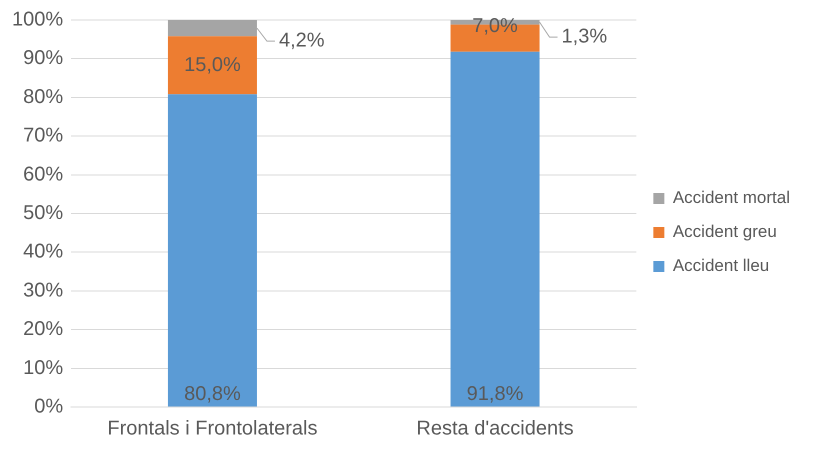  I want to click on y-tick-label: 20%, so click(43, 329).